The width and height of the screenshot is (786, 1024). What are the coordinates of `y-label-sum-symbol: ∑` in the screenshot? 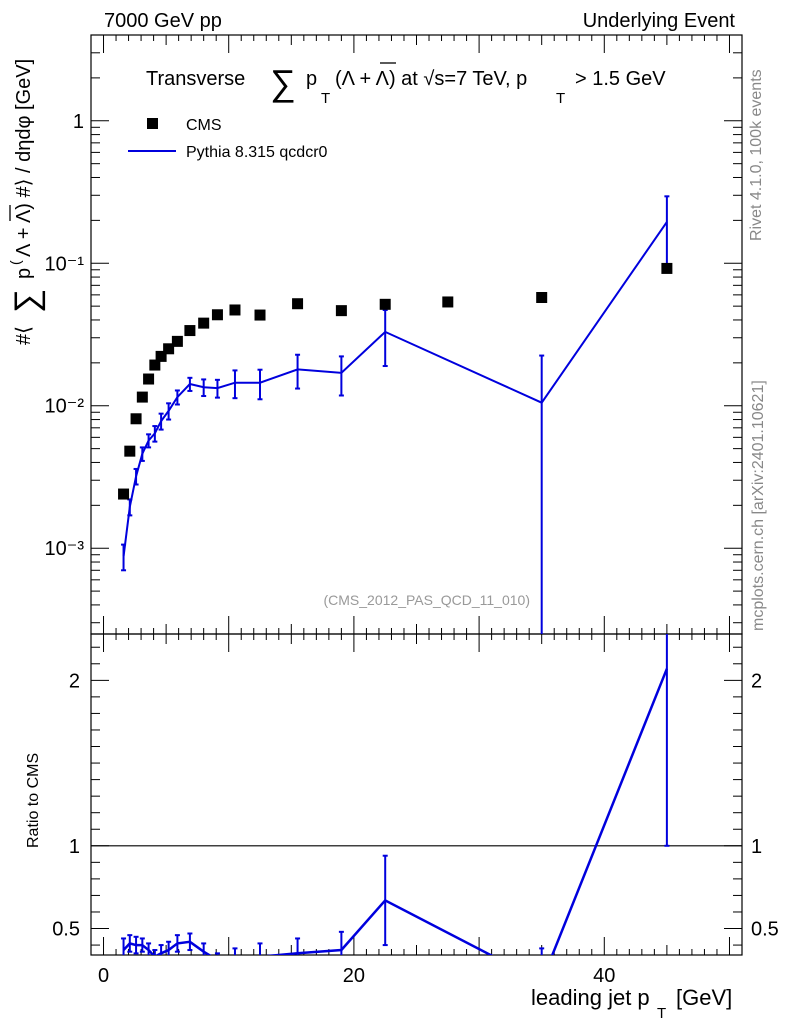 It's located at (27, 301).